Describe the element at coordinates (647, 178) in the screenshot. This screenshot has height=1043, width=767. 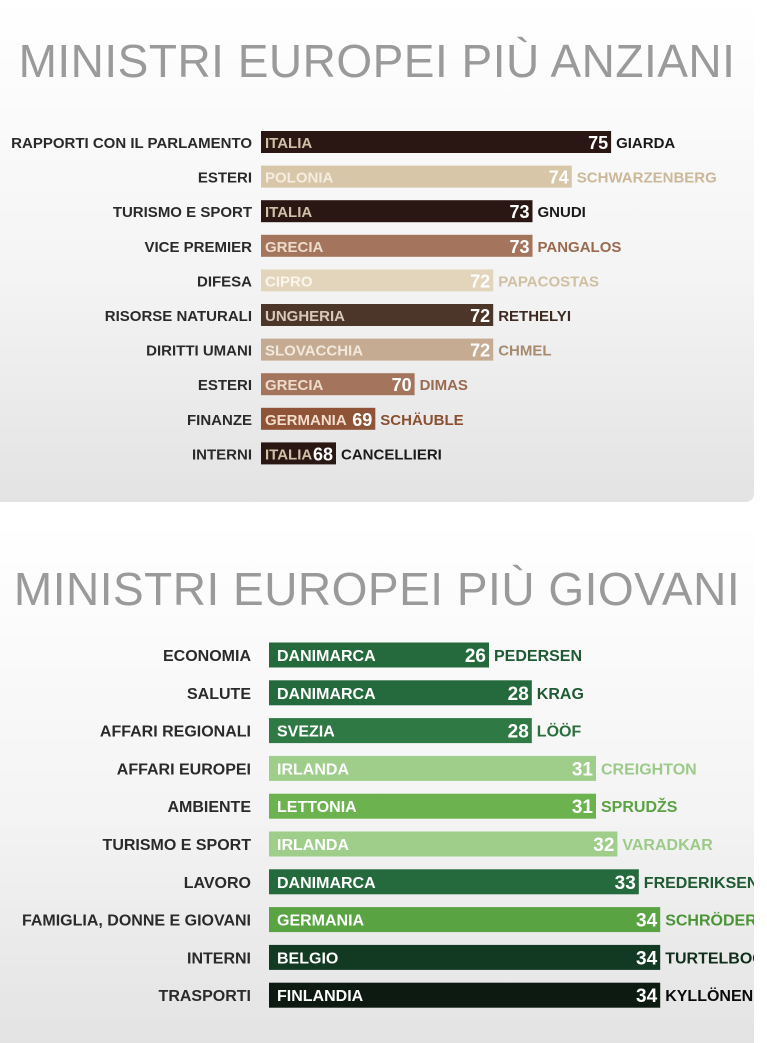
I see `oldest-minister-name: SCHWARZENBERG` at that location.